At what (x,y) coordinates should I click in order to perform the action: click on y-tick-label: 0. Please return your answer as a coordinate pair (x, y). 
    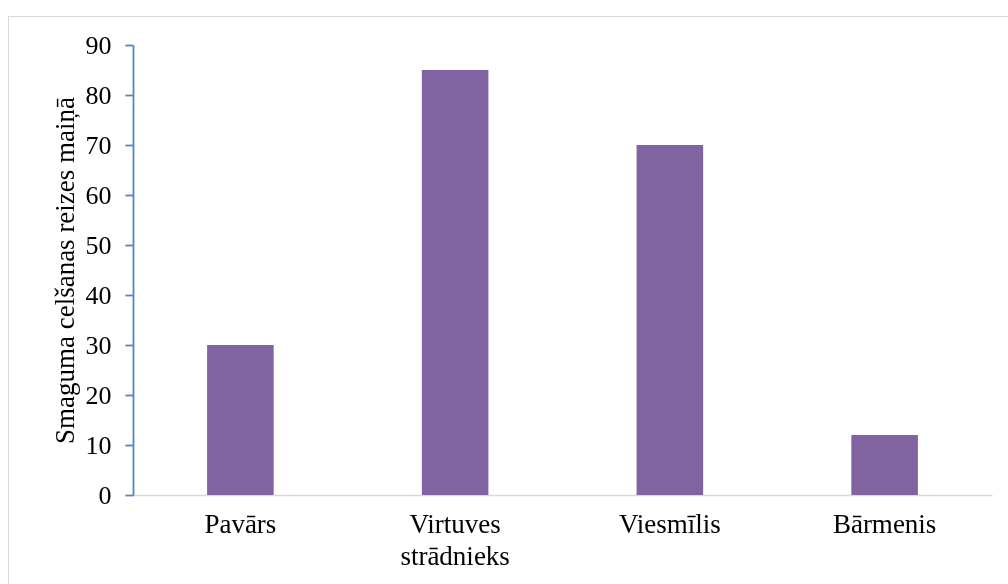
    Looking at the image, I should click on (105, 495).